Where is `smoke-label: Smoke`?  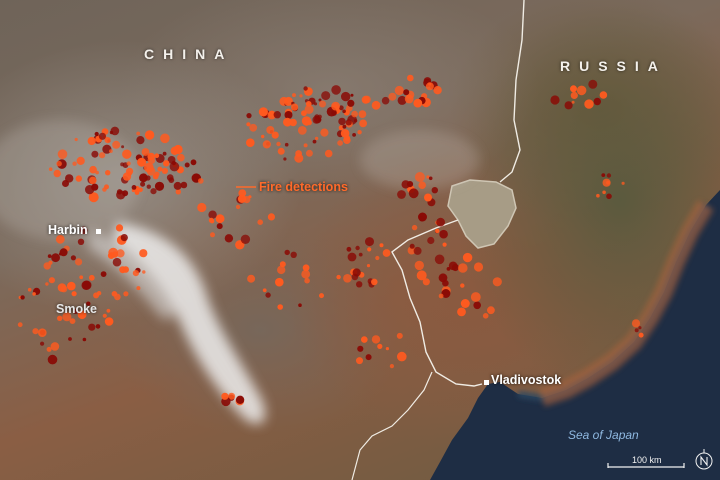
smoke-label: Smoke is located at coordinates (76, 309).